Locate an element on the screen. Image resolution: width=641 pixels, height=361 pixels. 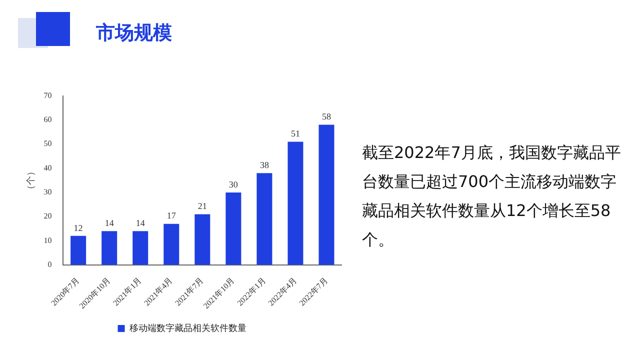
text: 截至2022年7月底，我国数字藏品平台数量已超过700个主流移动端数字藏品相关软件数量从12个增长至58个。 is located at coordinates (492, 196).